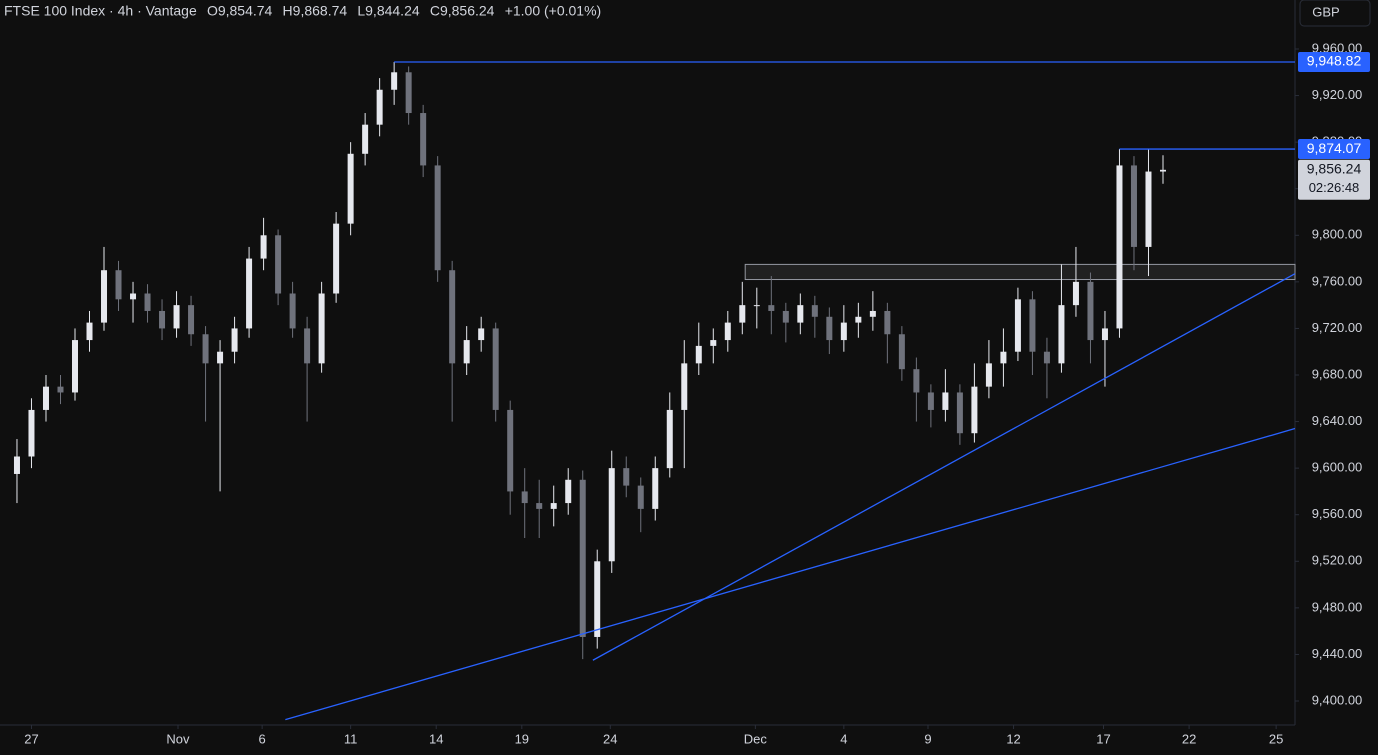 The height and width of the screenshot is (755, 1378). What do you see at coordinates (31, 738) in the screenshot?
I see `x-tick-label: 27` at bounding box center [31, 738].